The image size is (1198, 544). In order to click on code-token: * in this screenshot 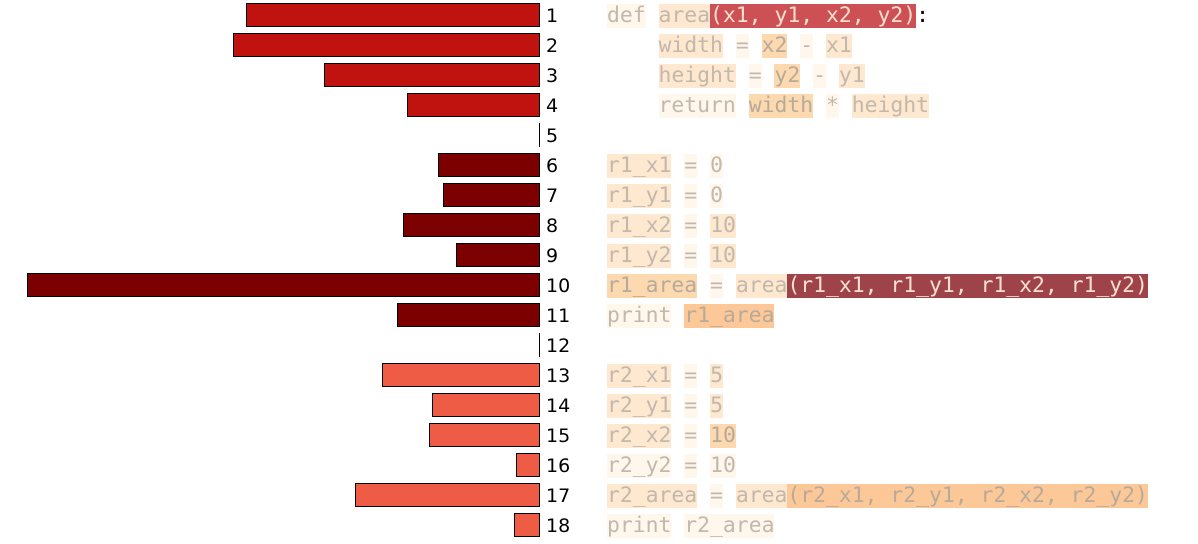, I will do `click(832, 105)`.